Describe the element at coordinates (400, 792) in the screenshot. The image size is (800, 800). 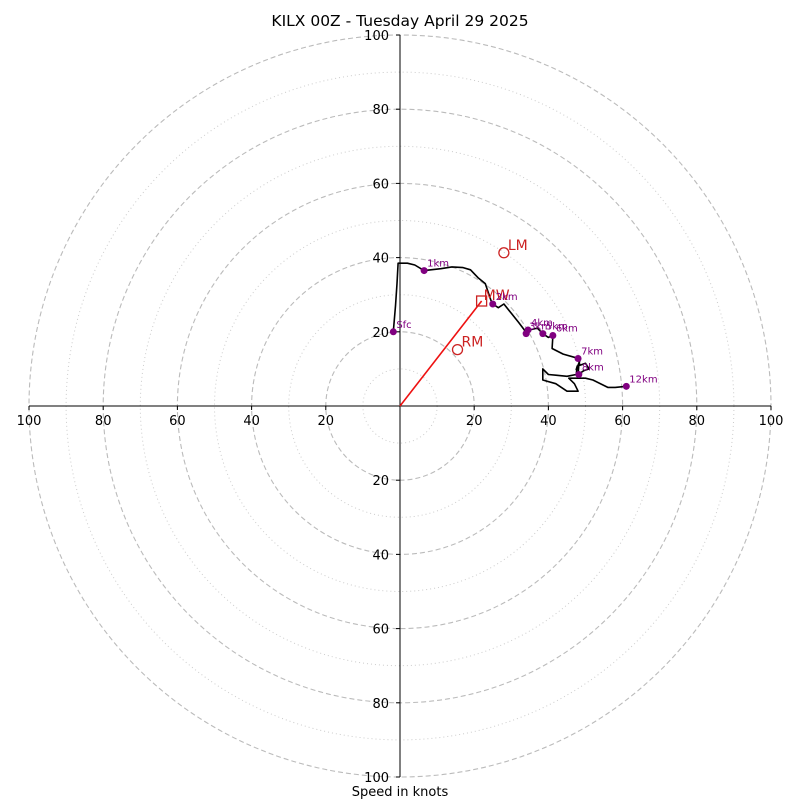
I see `x-axis-label: Speed in knots` at that location.